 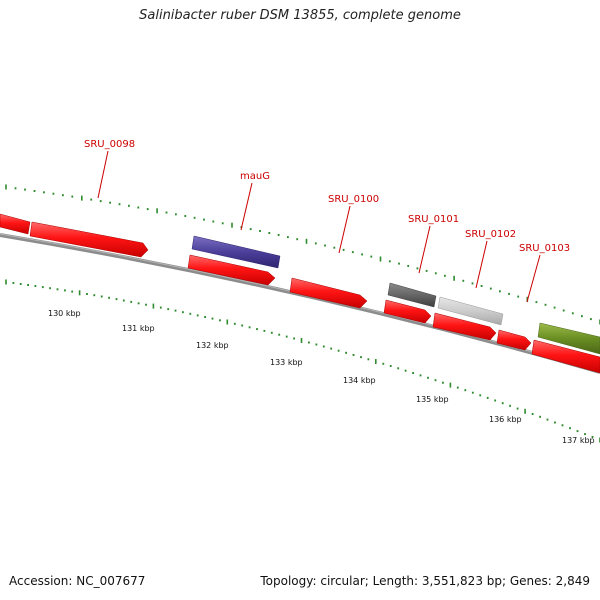 What do you see at coordinates (544, 248) in the screenshot?
I see `label-SRU_0103: SRU_0103` at bounding box center [544, 248].